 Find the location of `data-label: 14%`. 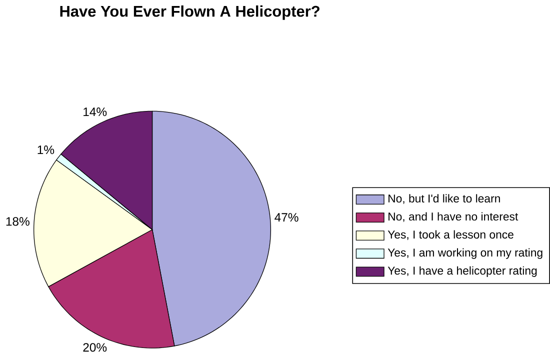

data-label: 14% is located at coordinates (95, 111).